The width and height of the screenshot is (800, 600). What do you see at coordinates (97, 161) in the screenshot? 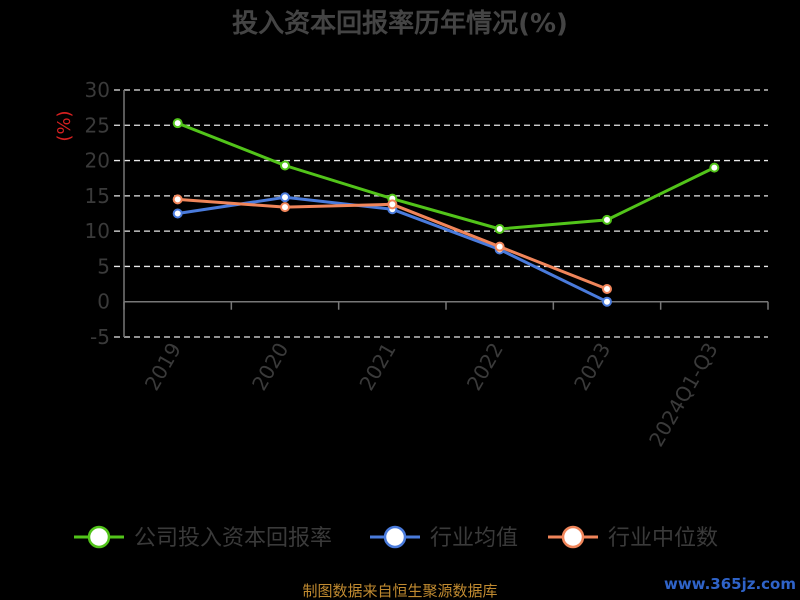
I see `y-tick-label: 20` at bounding box center [97, 161].